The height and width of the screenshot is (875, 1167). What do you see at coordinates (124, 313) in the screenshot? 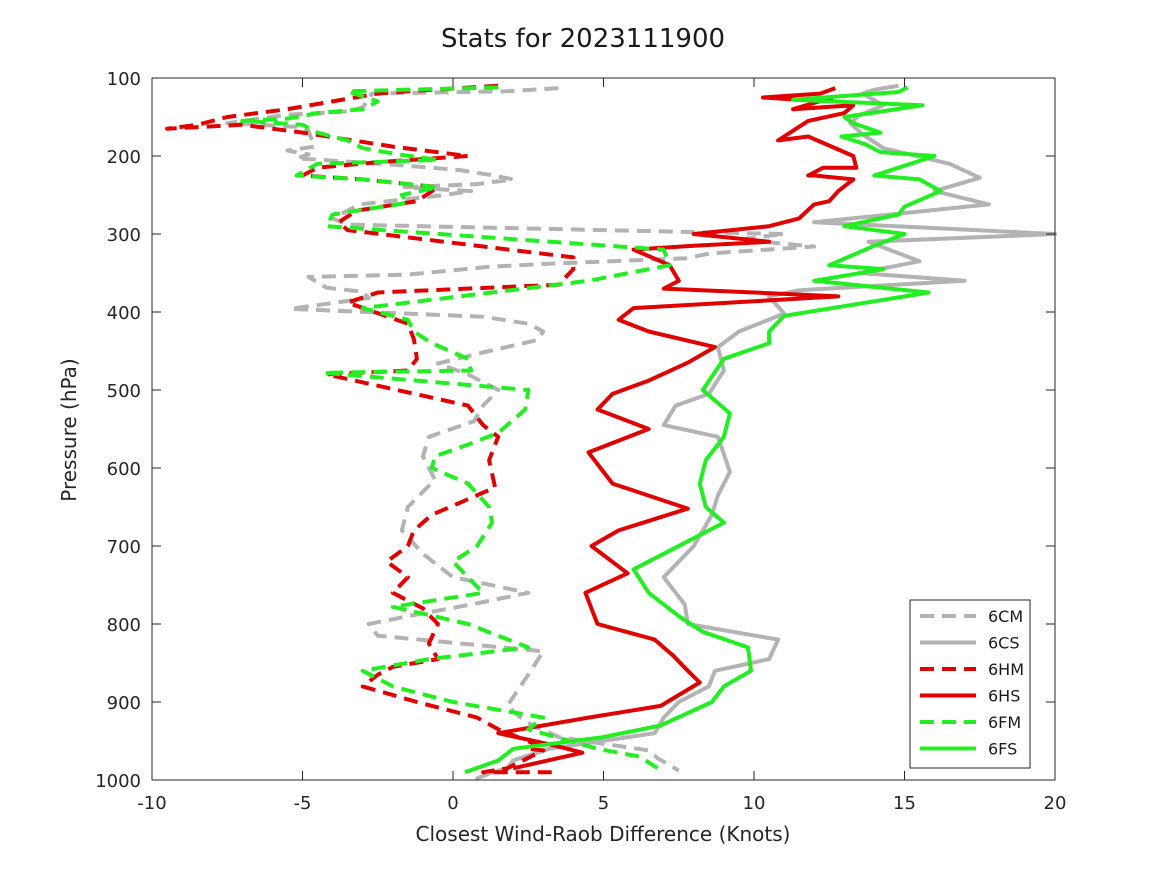
I see `y-tick-label: 400` at bounding box center [124, 313].